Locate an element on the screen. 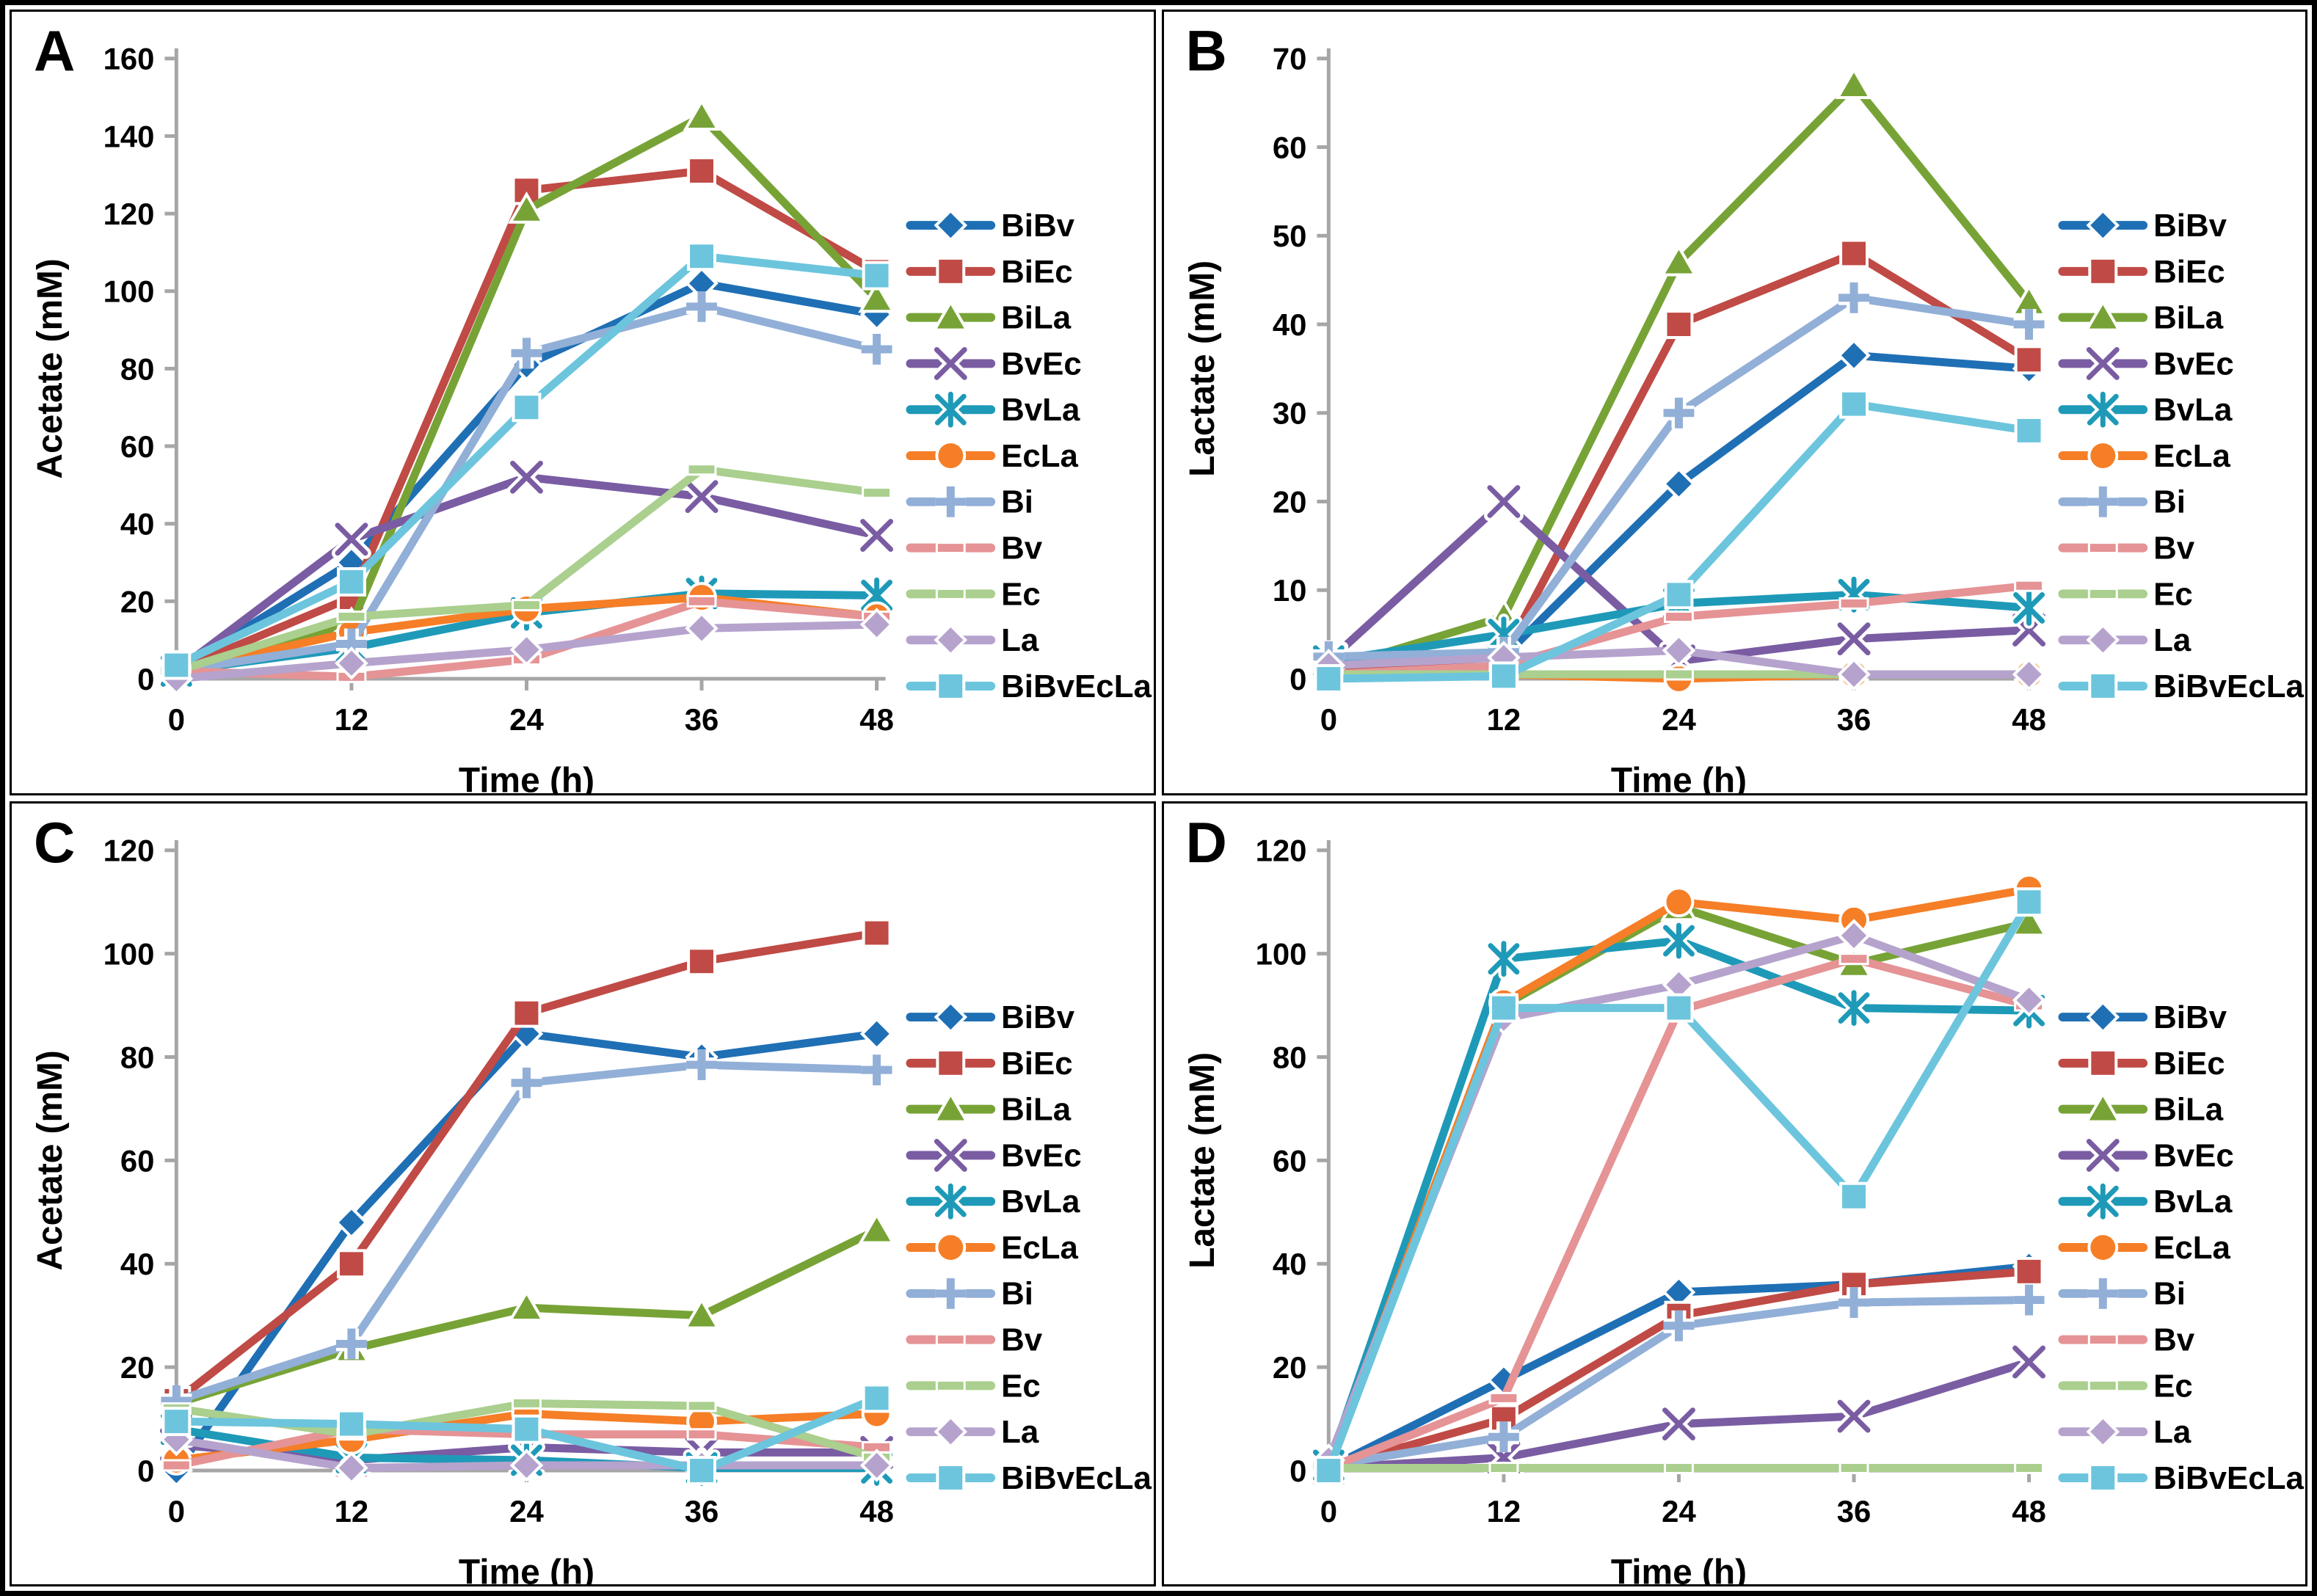 This screenshot has width=2317, height=1596. legend-item-BvLa: BvLa is located at coordinates (2144, 409).